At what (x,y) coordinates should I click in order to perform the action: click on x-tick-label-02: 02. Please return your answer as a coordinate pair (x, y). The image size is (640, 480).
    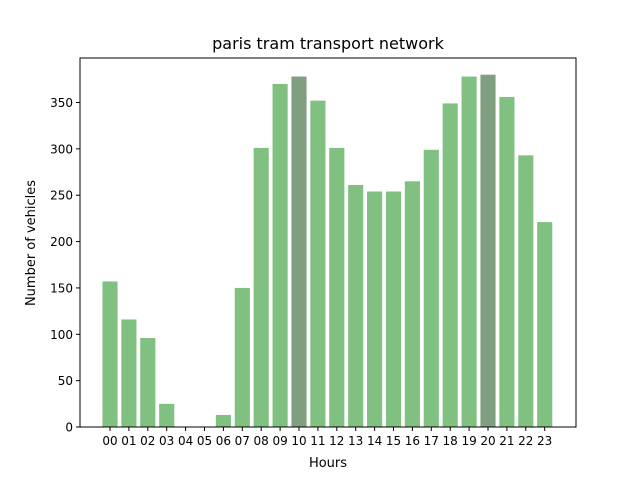
    Looking at the image, I should click on (147, 441).